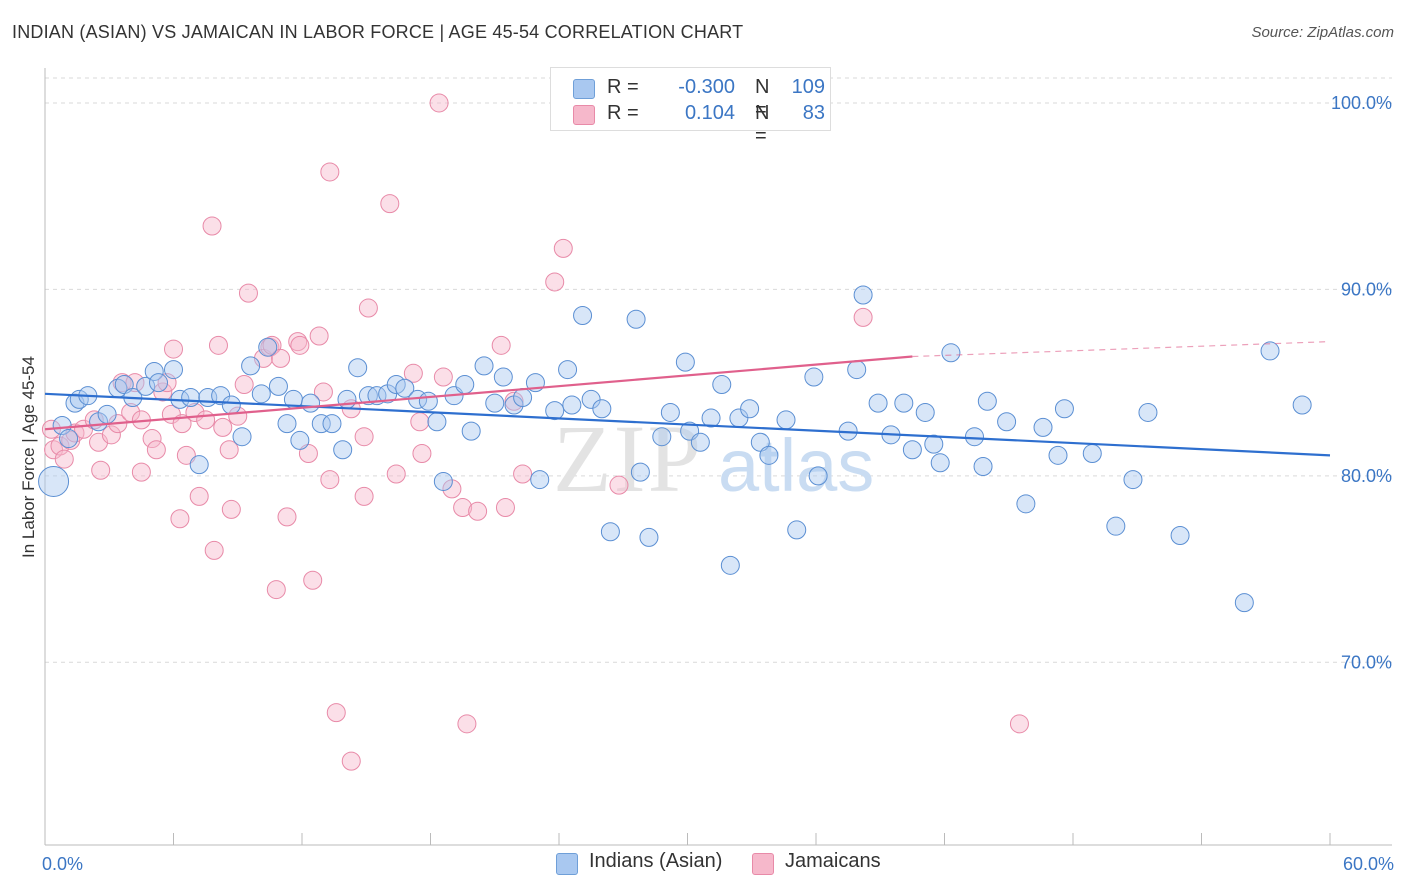 The width and height of the screenshot is (1406, 892). I want to click on watermark-atlas: atlas, so click(796, 465).